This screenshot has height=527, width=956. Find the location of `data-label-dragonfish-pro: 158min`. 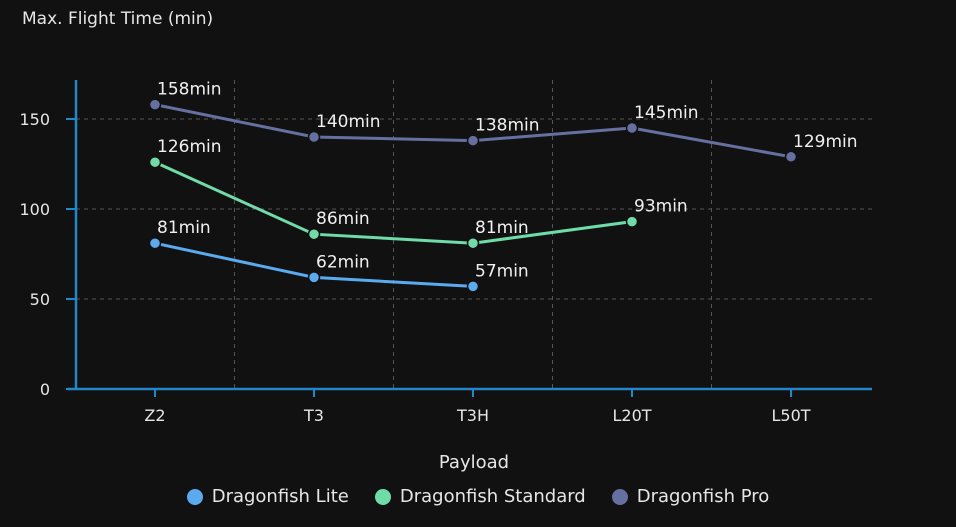

data-label-dragonfish-pro: 158min is located at coordinates (189, 90).